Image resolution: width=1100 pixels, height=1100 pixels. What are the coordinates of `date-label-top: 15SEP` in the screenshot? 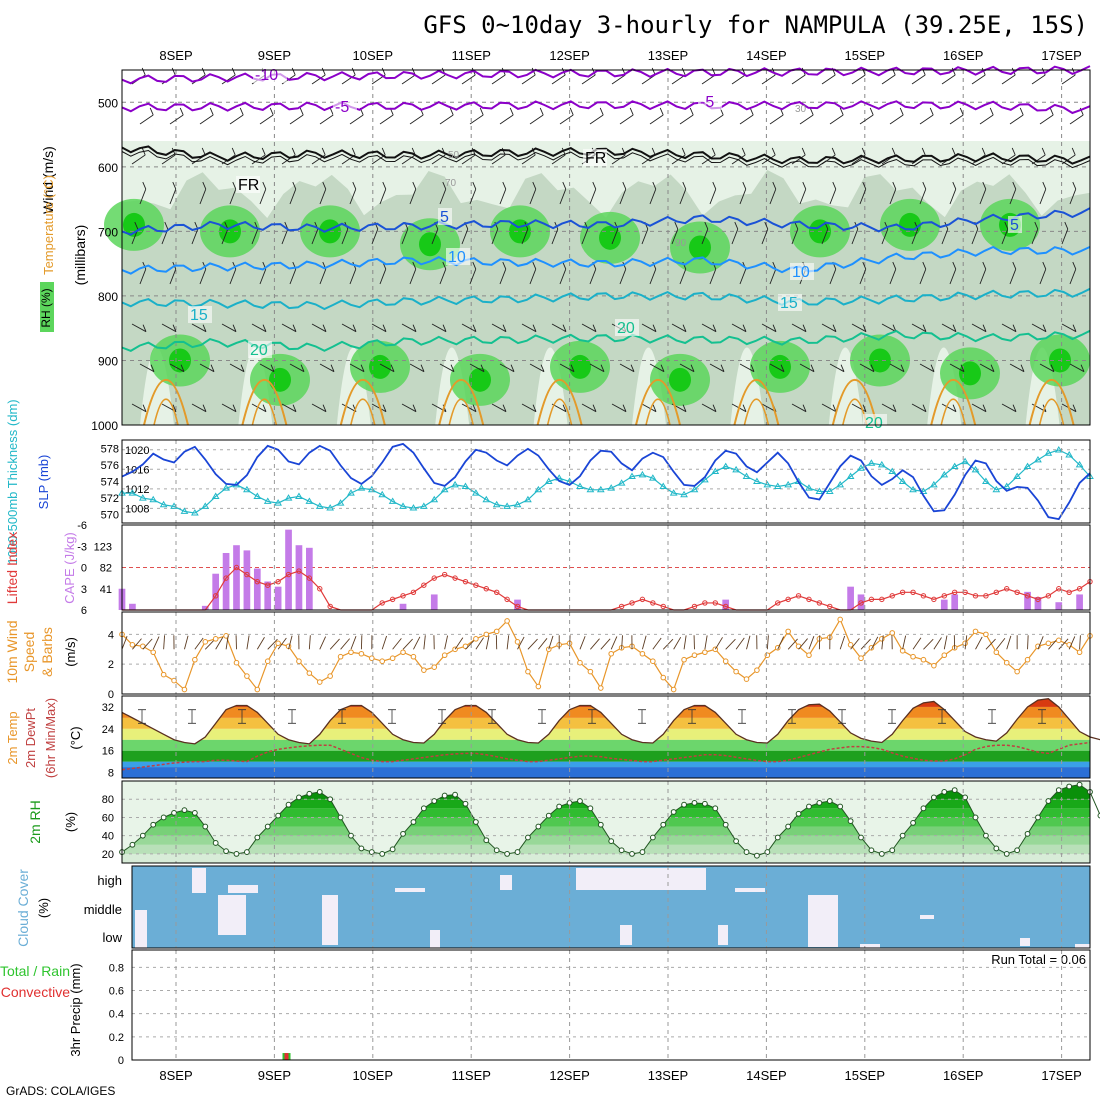 It's located at (865, 55).